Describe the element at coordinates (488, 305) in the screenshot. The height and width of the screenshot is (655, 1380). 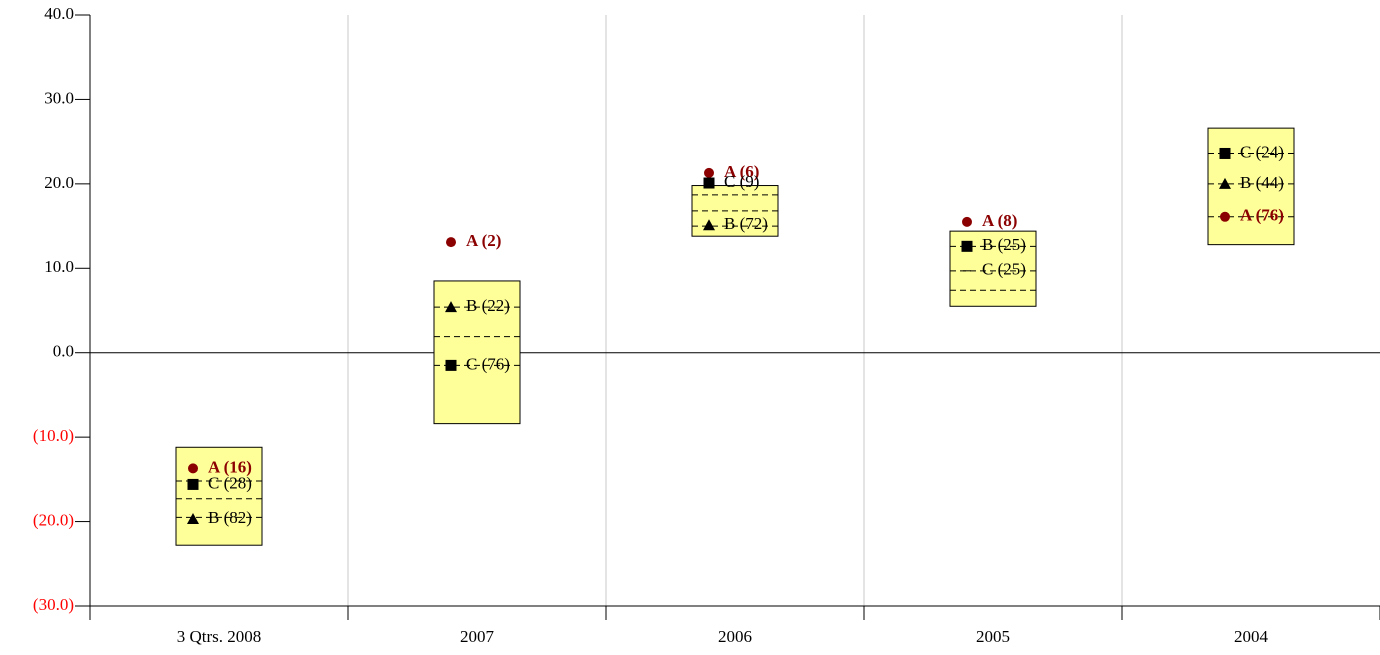
I see `point-label: B (22)` at that location.